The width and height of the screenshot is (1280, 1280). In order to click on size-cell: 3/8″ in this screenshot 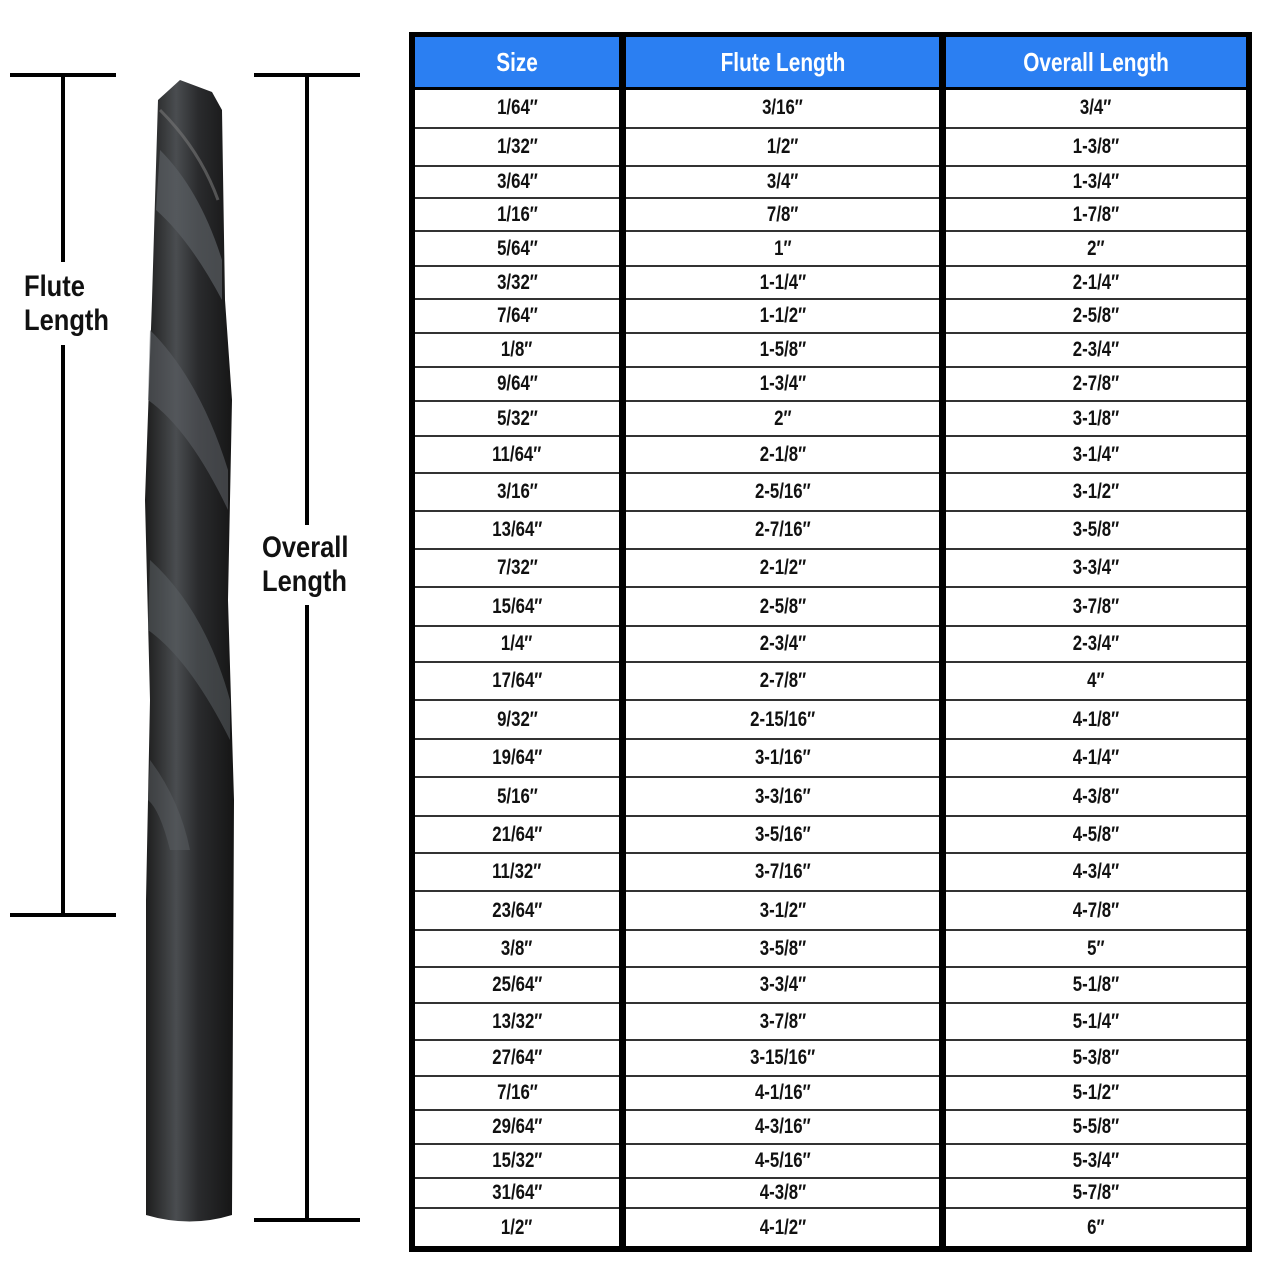, I will do `click(517, 947)`.